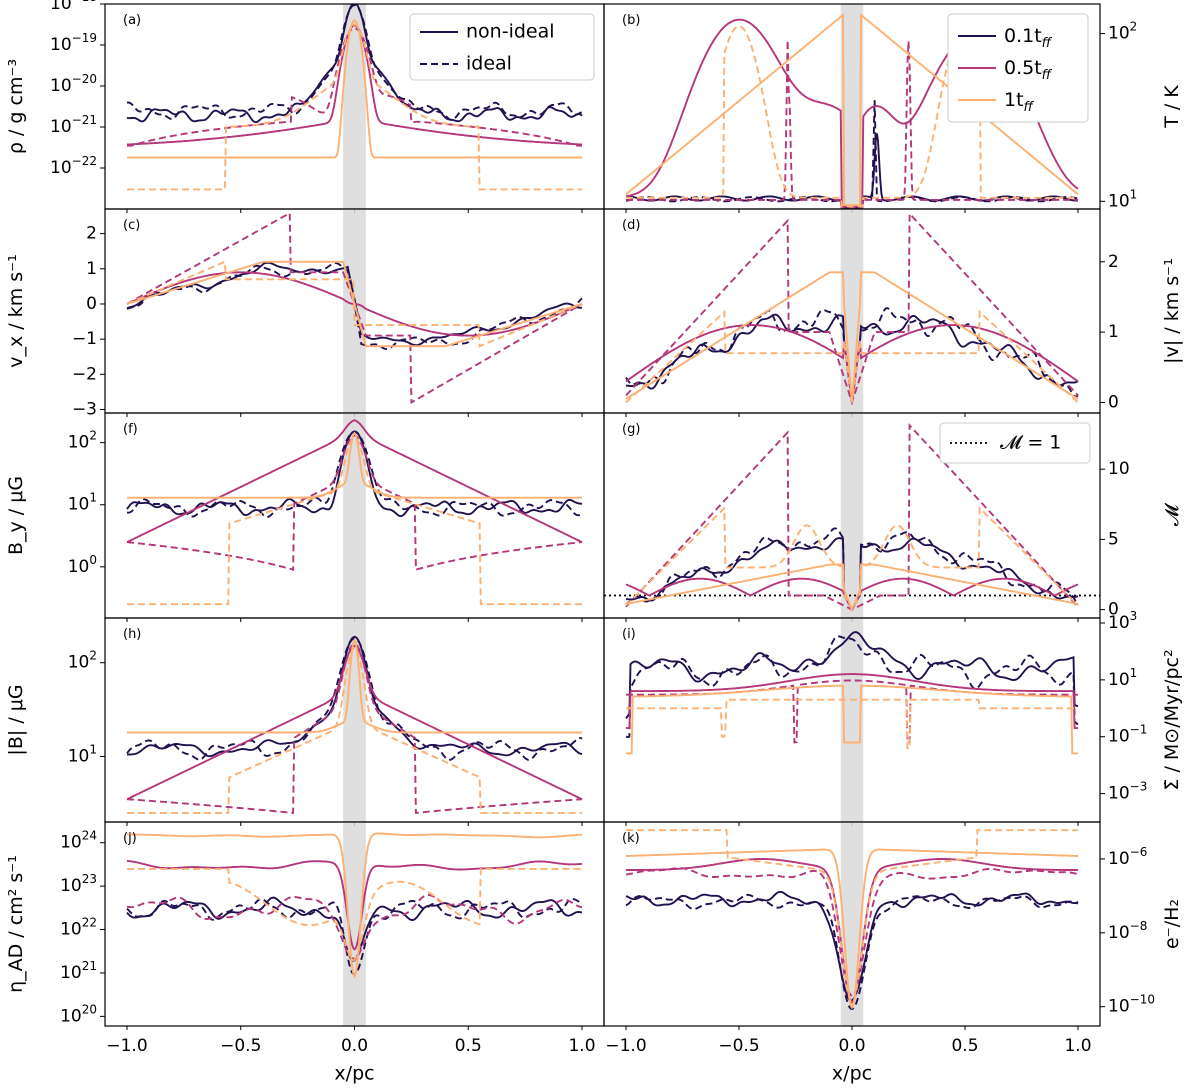 This screenshot has height=1092, width=1200. I want to click on panel-label: (h), so click(132, 634).